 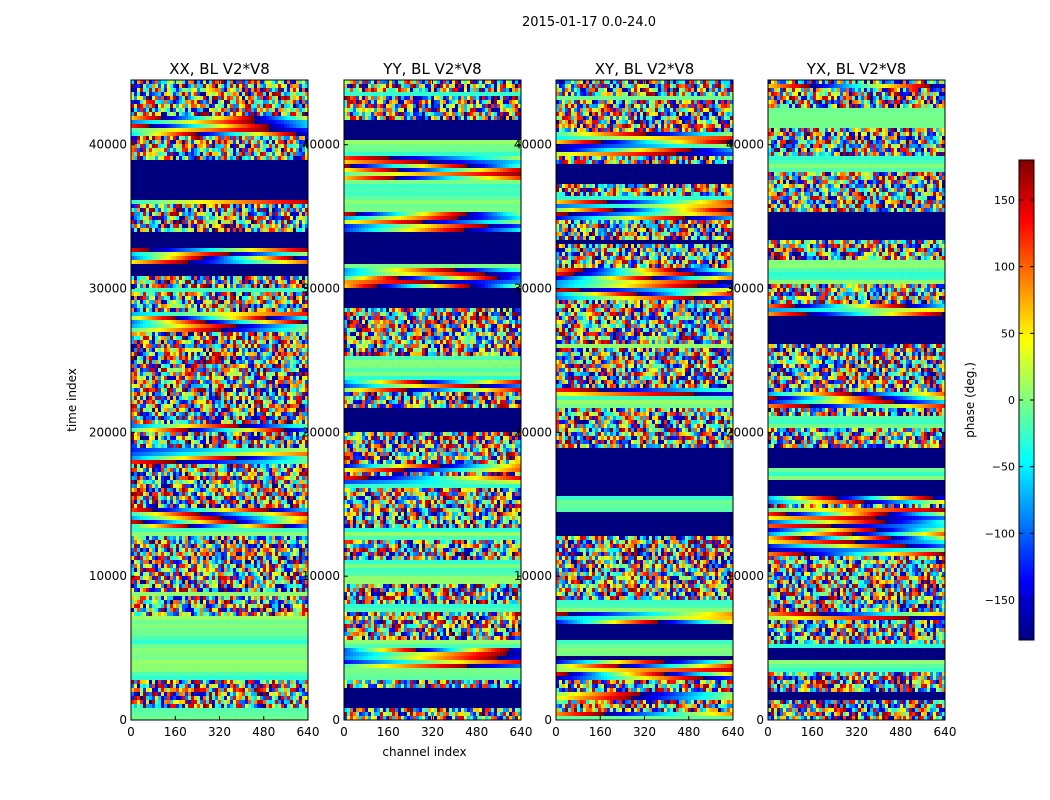 What do you see at coordinates (970, 400) in the screenshot?
I see `colorbar-label: phase (deg.)` at bounding box center [970, 400].